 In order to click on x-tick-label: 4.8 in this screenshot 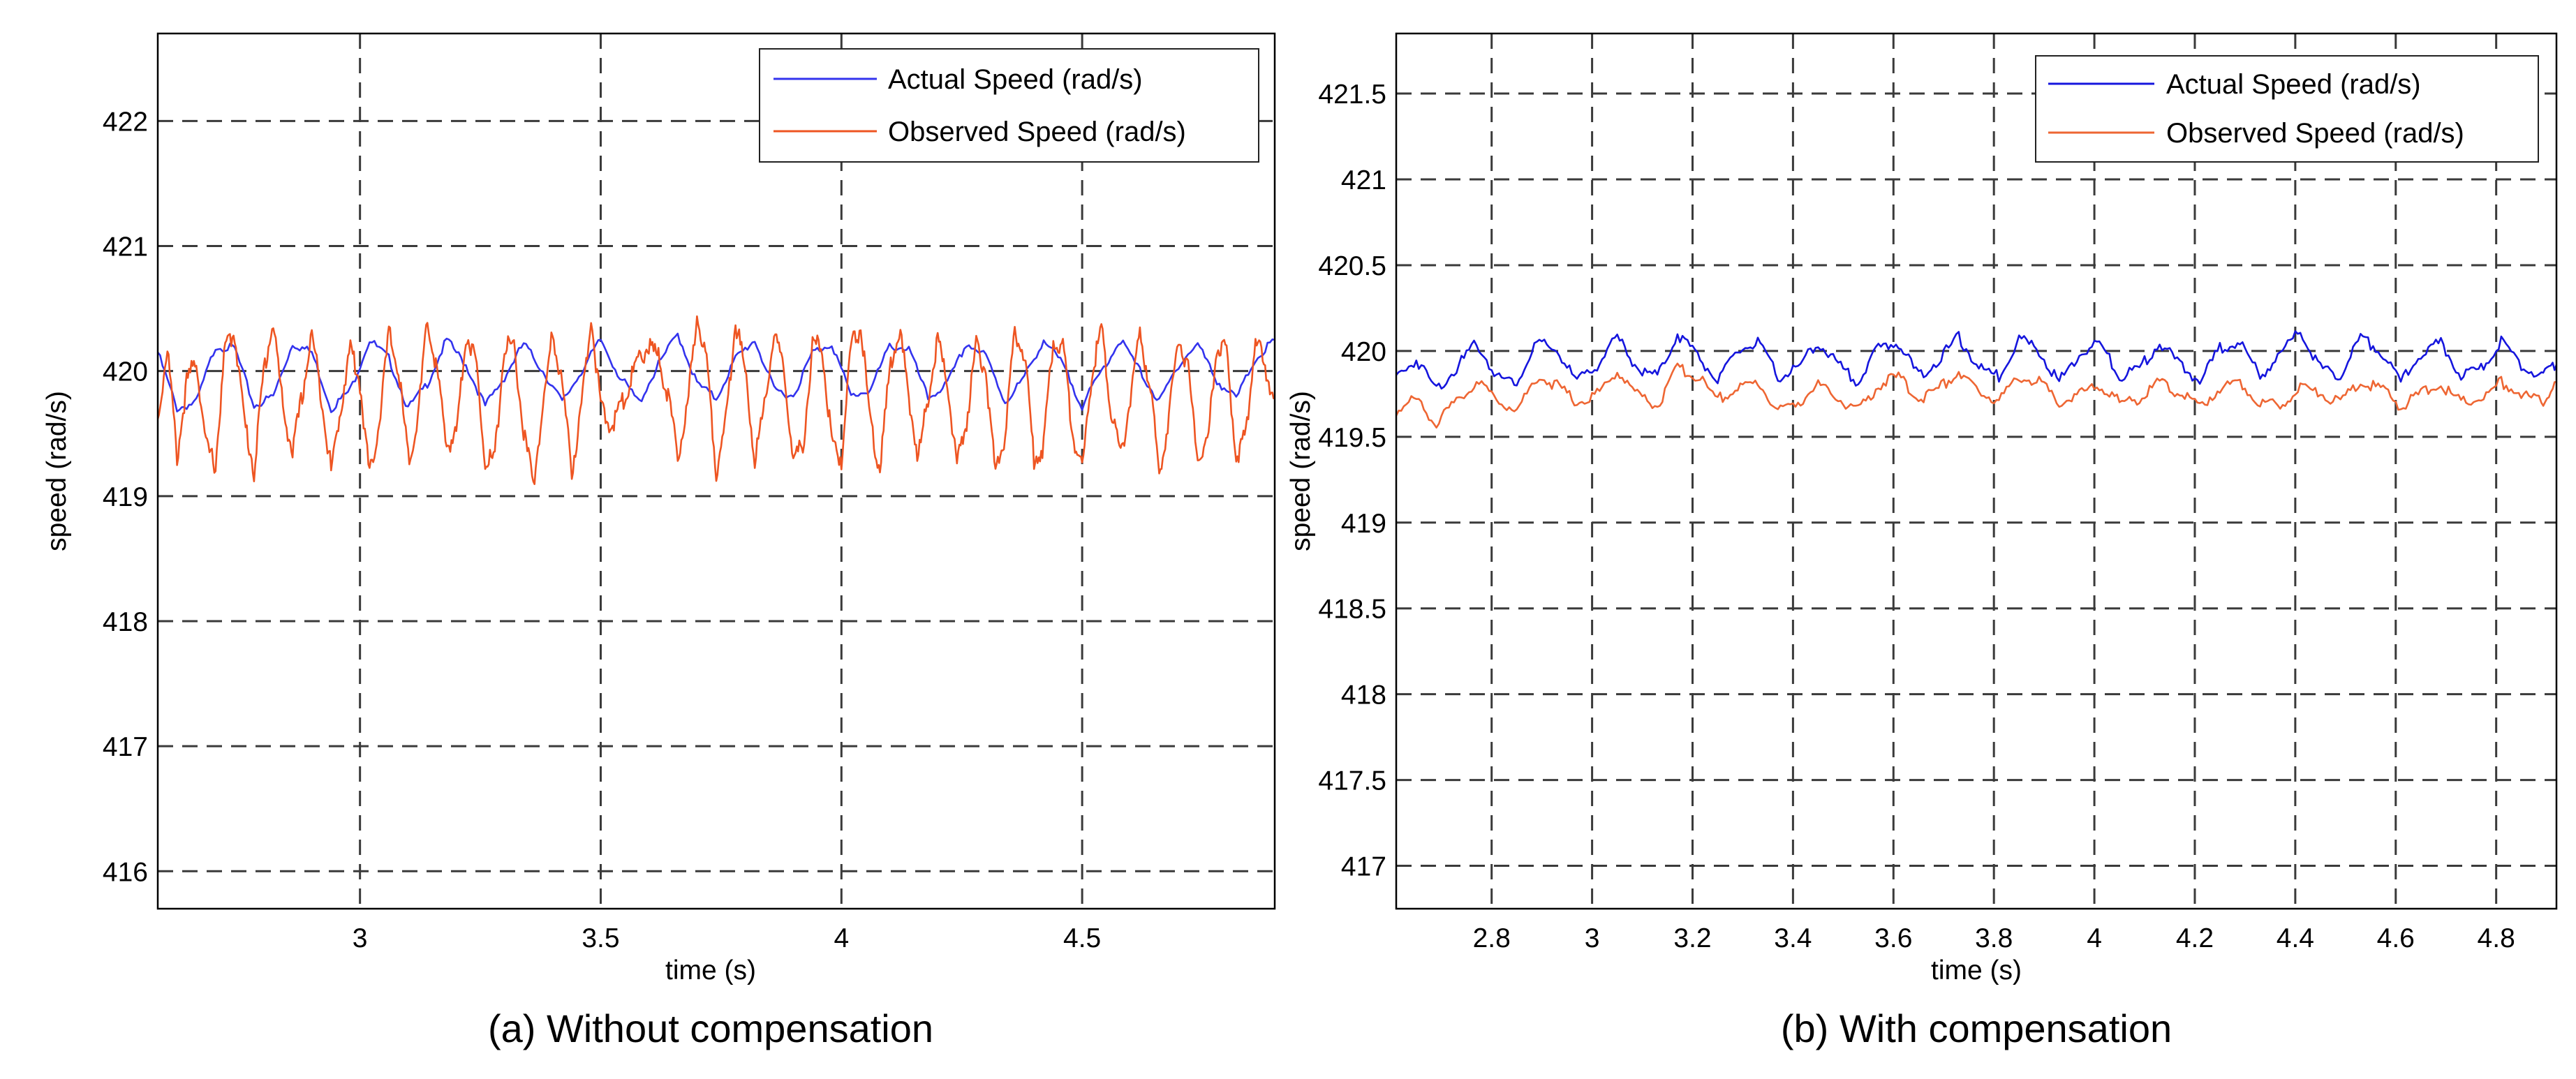, I will do `click(2496, 938)`.